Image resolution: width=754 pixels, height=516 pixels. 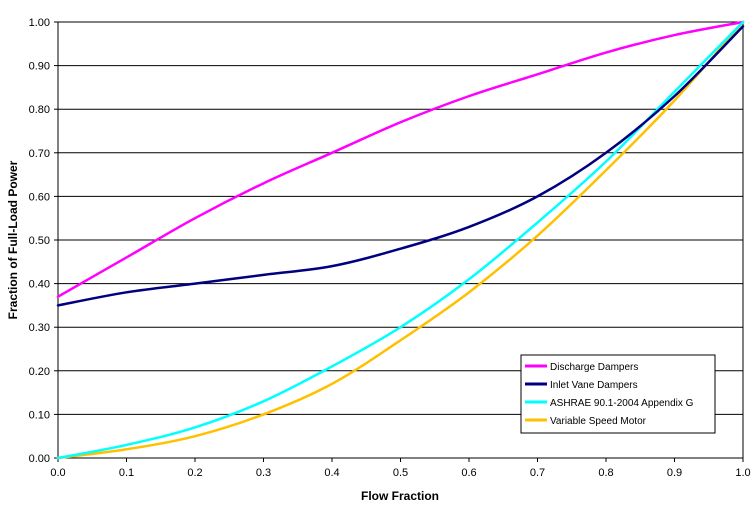 I want to click on x-tick-label: 0.3, so click(x=263, y=473).